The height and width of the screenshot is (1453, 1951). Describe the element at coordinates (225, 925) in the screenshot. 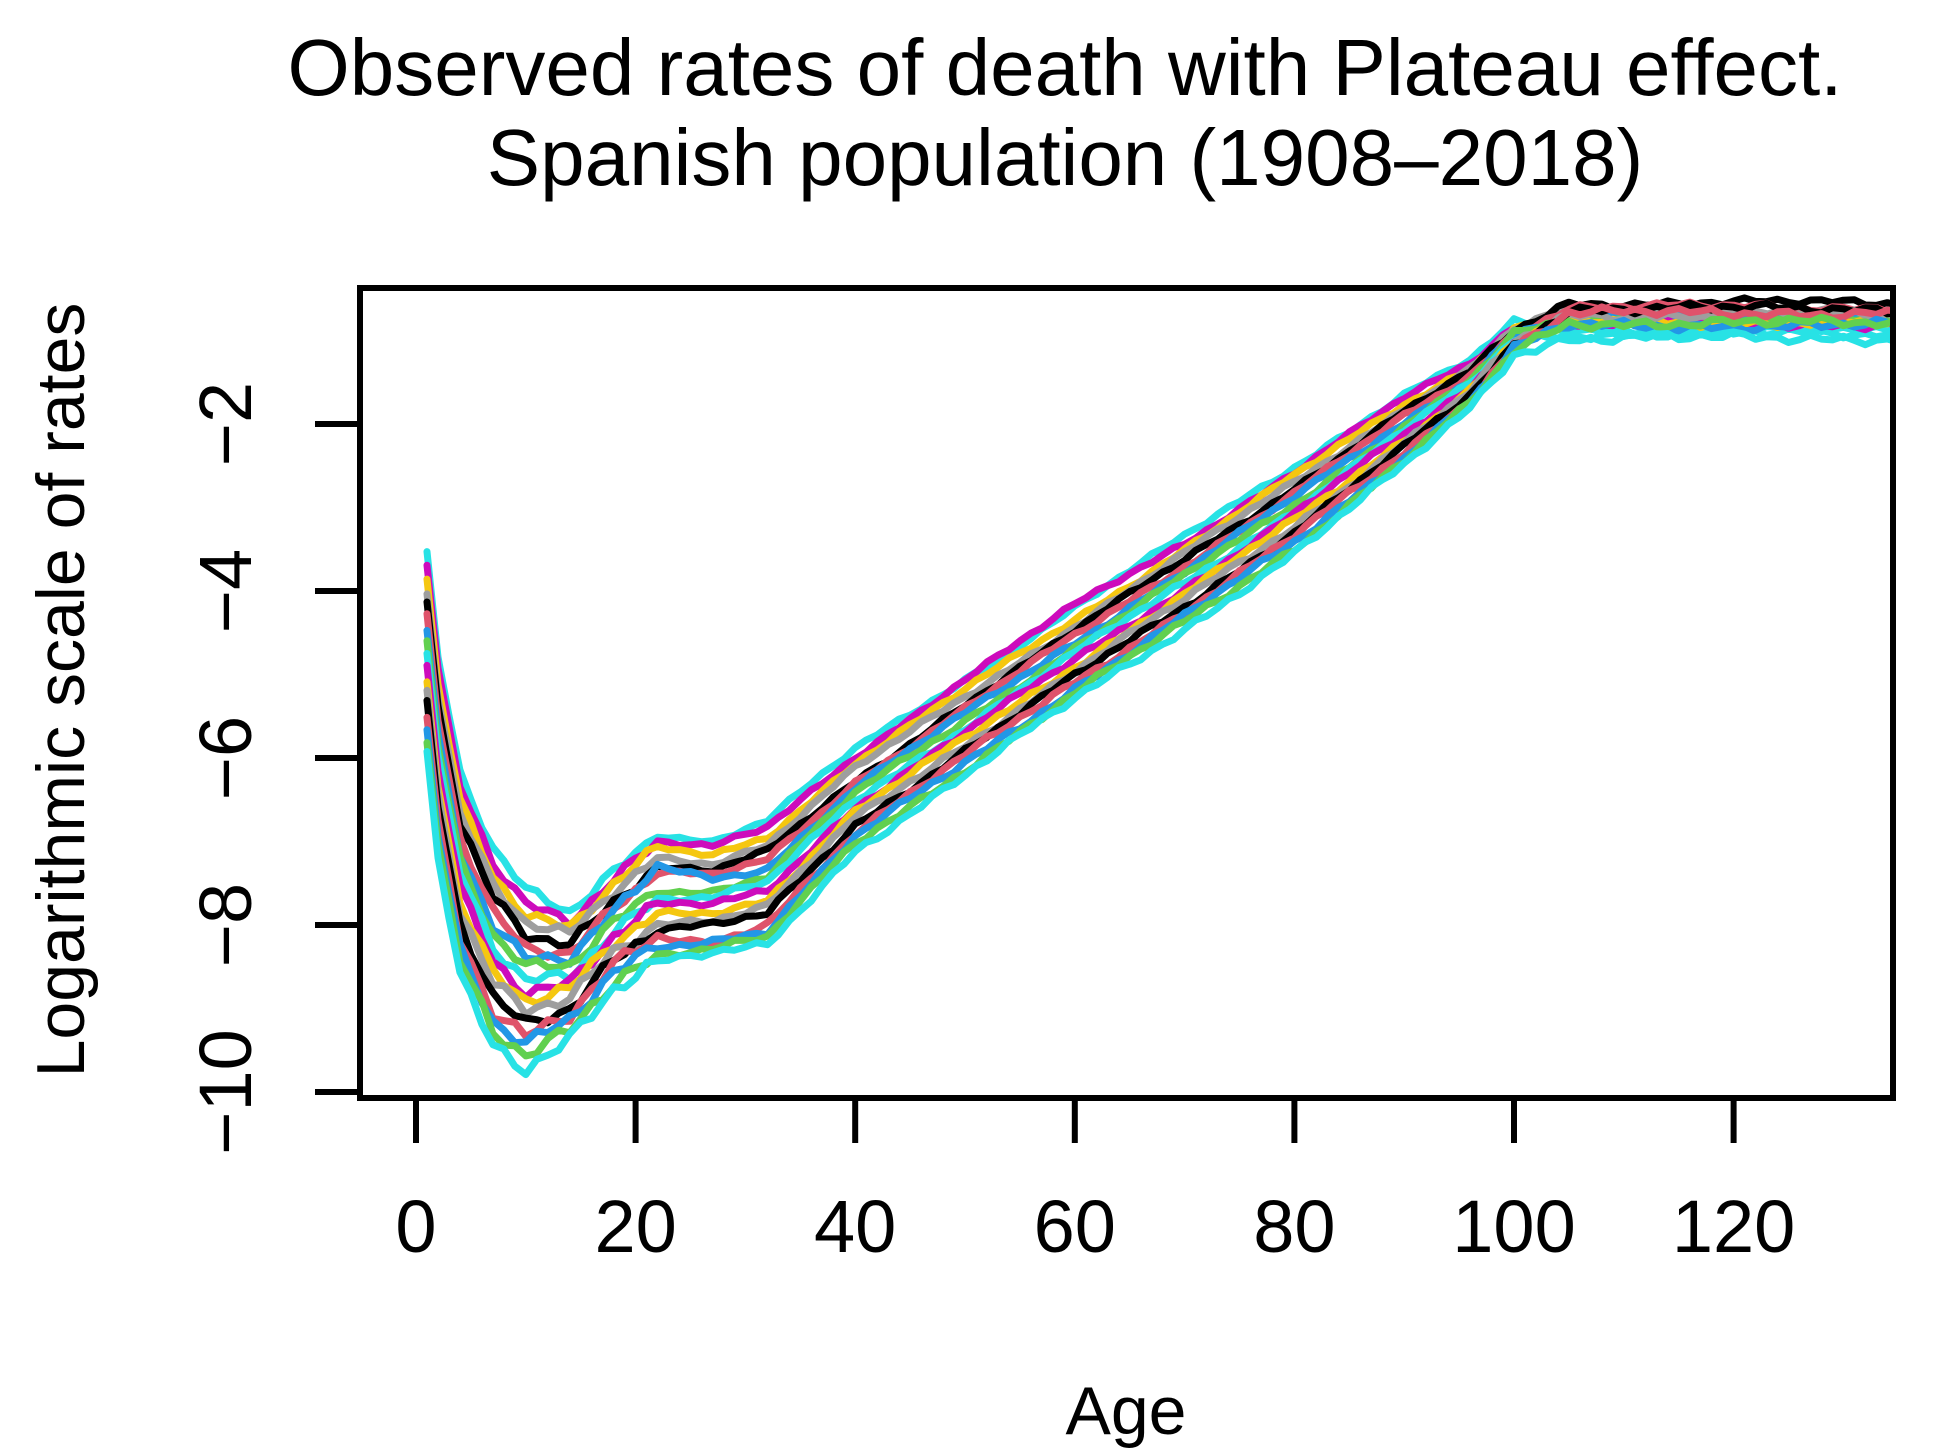

I see `y-tick-label: −8` at that location.